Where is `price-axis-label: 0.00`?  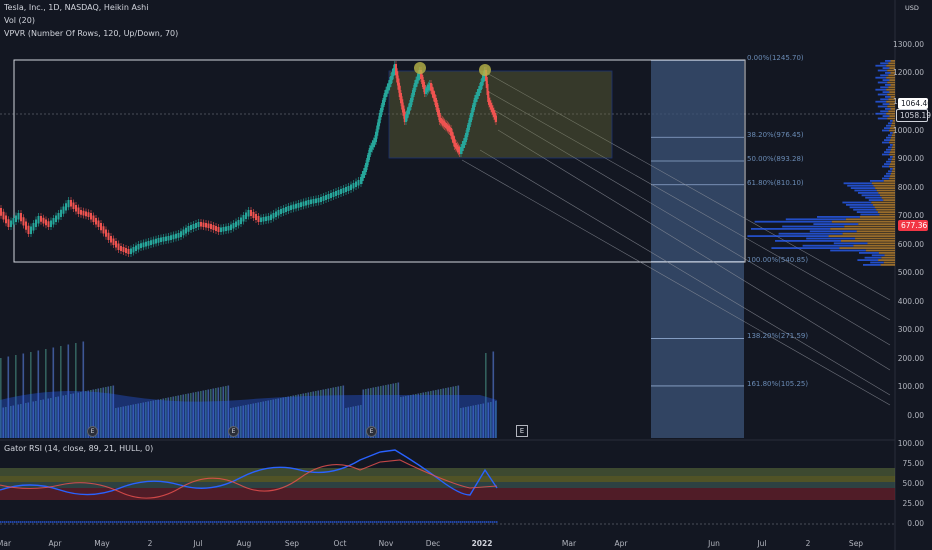 price-axis-label: 0.00 is located at coordinates (915, 415).